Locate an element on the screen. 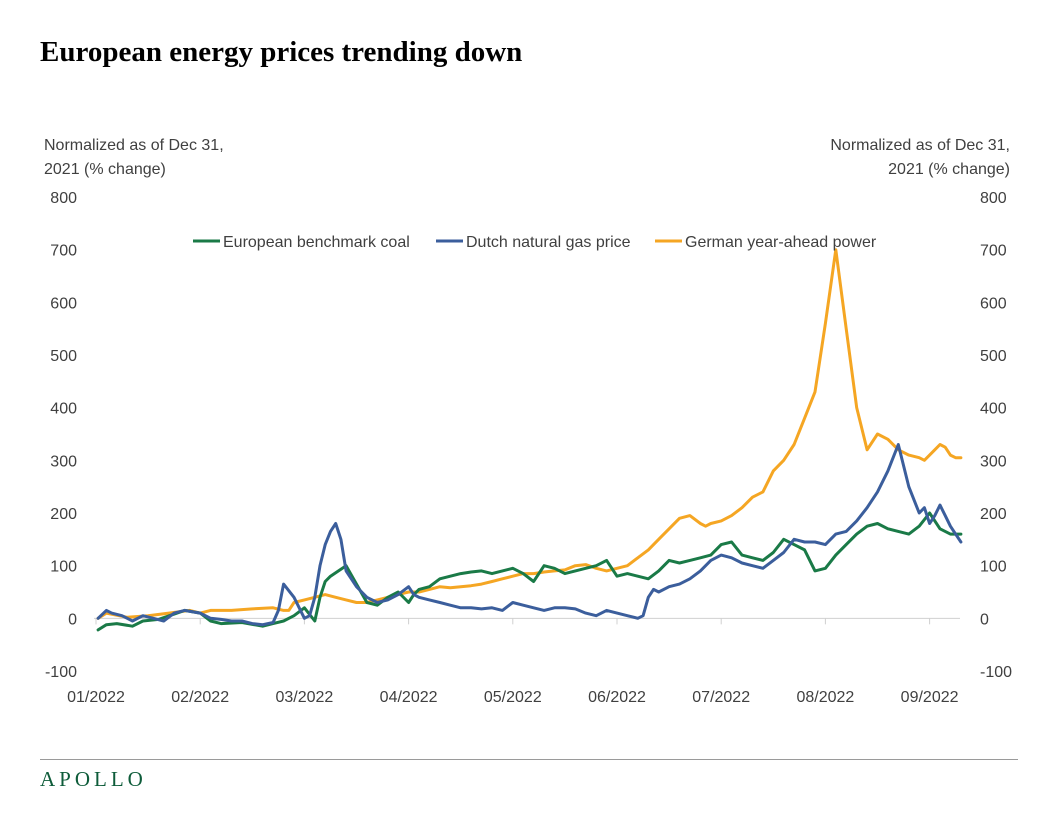 Image resolution: width=1056 pixels, height=816 pixels. y-tick-label-left: 800 is located at coordinates (63, 198).